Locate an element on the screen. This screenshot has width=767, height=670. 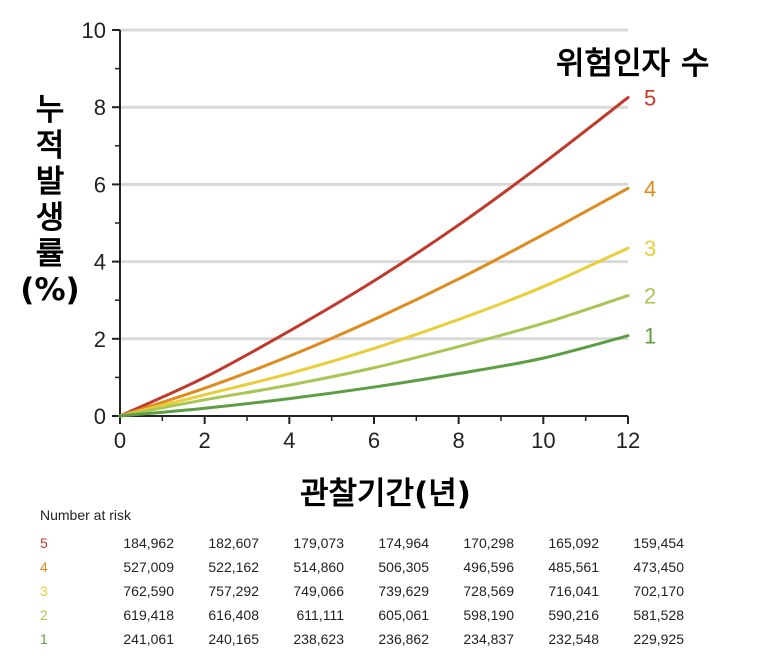
y-axis-label: 누 적 발 생 률 (%) is located at coordinates (50, 200).